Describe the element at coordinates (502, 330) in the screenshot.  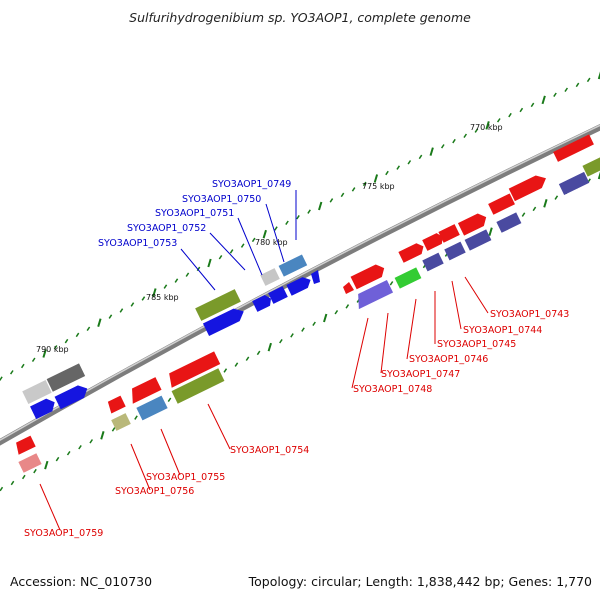
I see `gene-label: SYO3AOP1_0744` at that location.